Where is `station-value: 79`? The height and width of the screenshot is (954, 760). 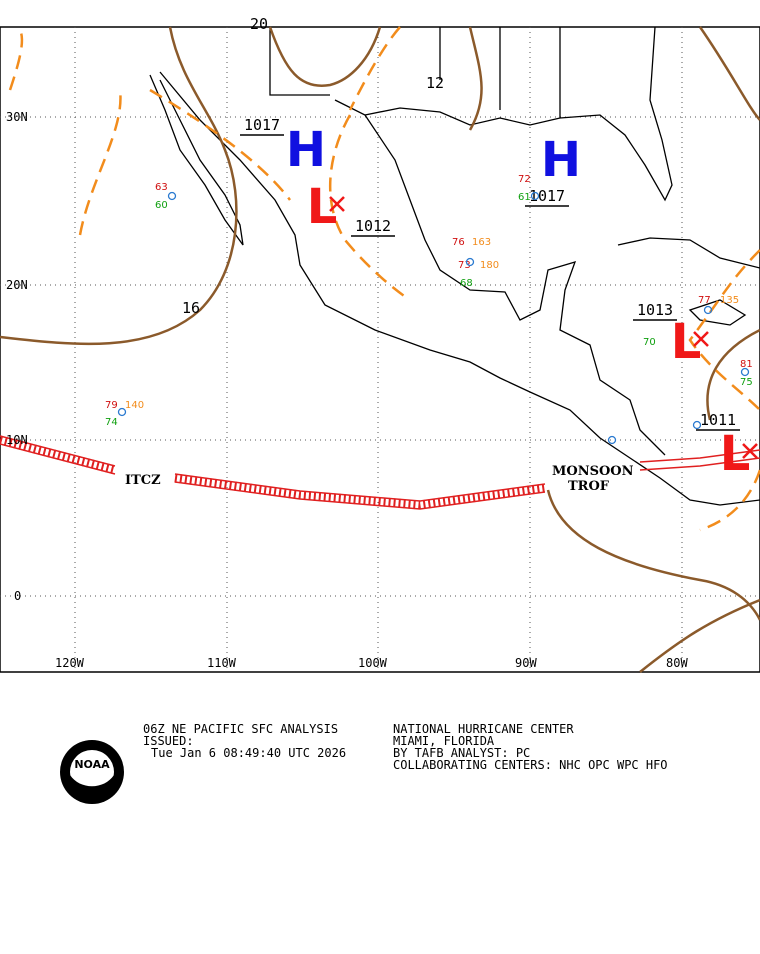 station-value: 79 is located at coordinates (111, 405).